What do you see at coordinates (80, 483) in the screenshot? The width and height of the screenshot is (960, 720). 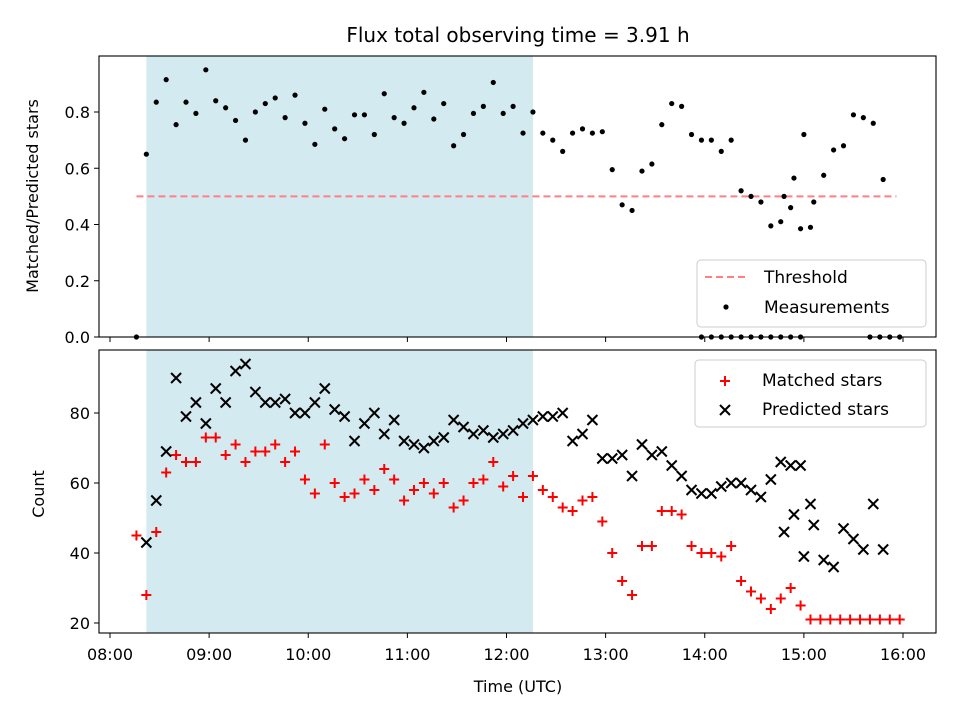 I see `bottom-y-tick-label: 60` at bounding box center [80, 483].